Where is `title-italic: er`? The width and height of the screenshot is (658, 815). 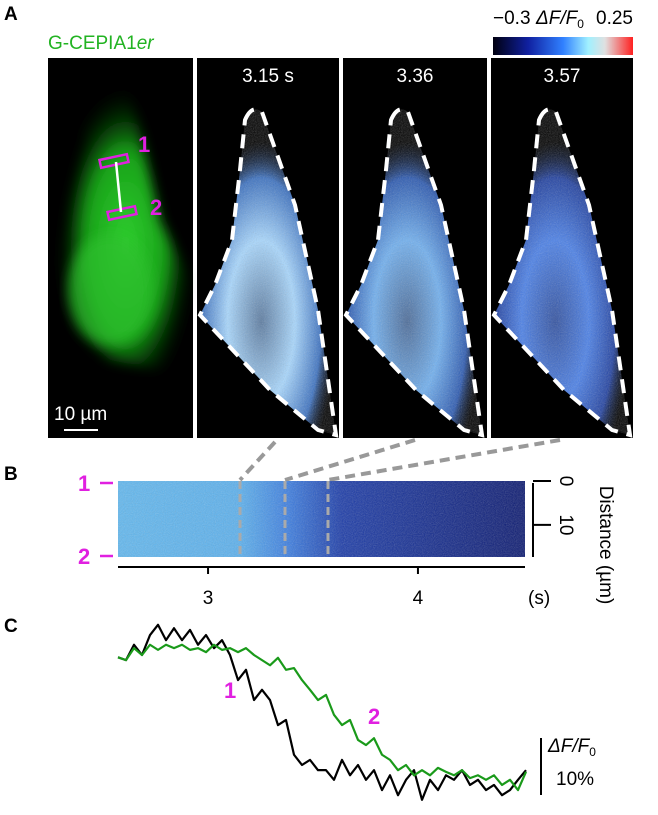 title-italic: er is located at coordinates (146, 43).